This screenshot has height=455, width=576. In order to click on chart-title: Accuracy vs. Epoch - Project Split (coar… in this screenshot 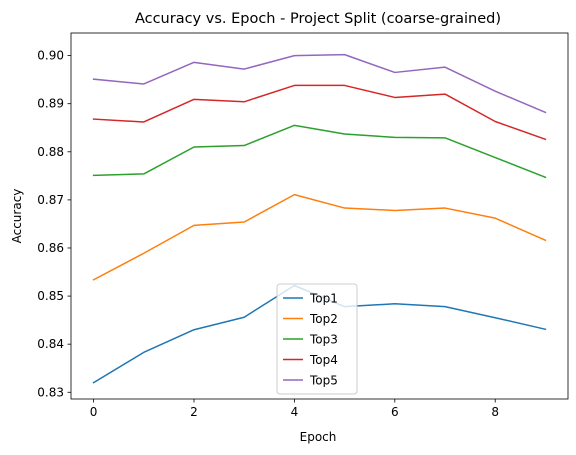, I will do `click(318, 19)`.